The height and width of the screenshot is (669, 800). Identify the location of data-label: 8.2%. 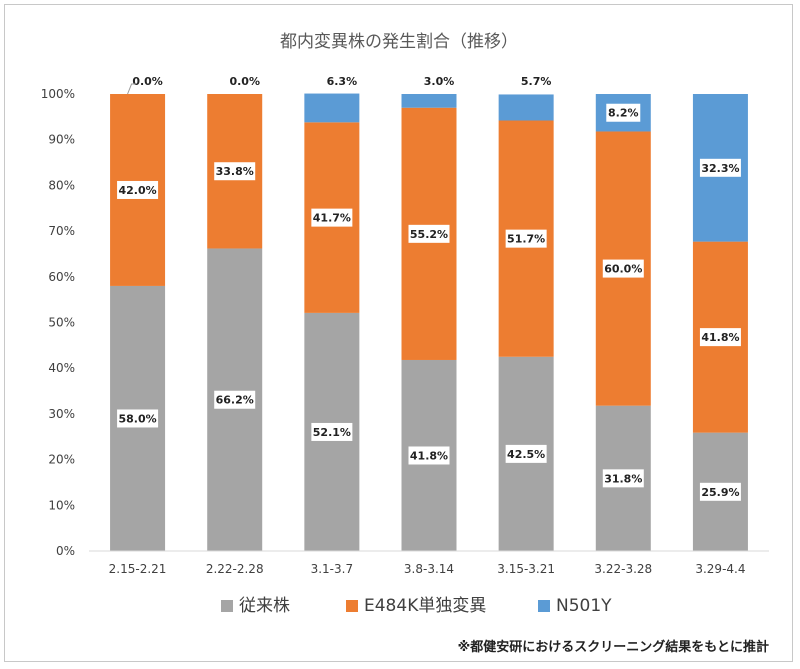
(623, 113).